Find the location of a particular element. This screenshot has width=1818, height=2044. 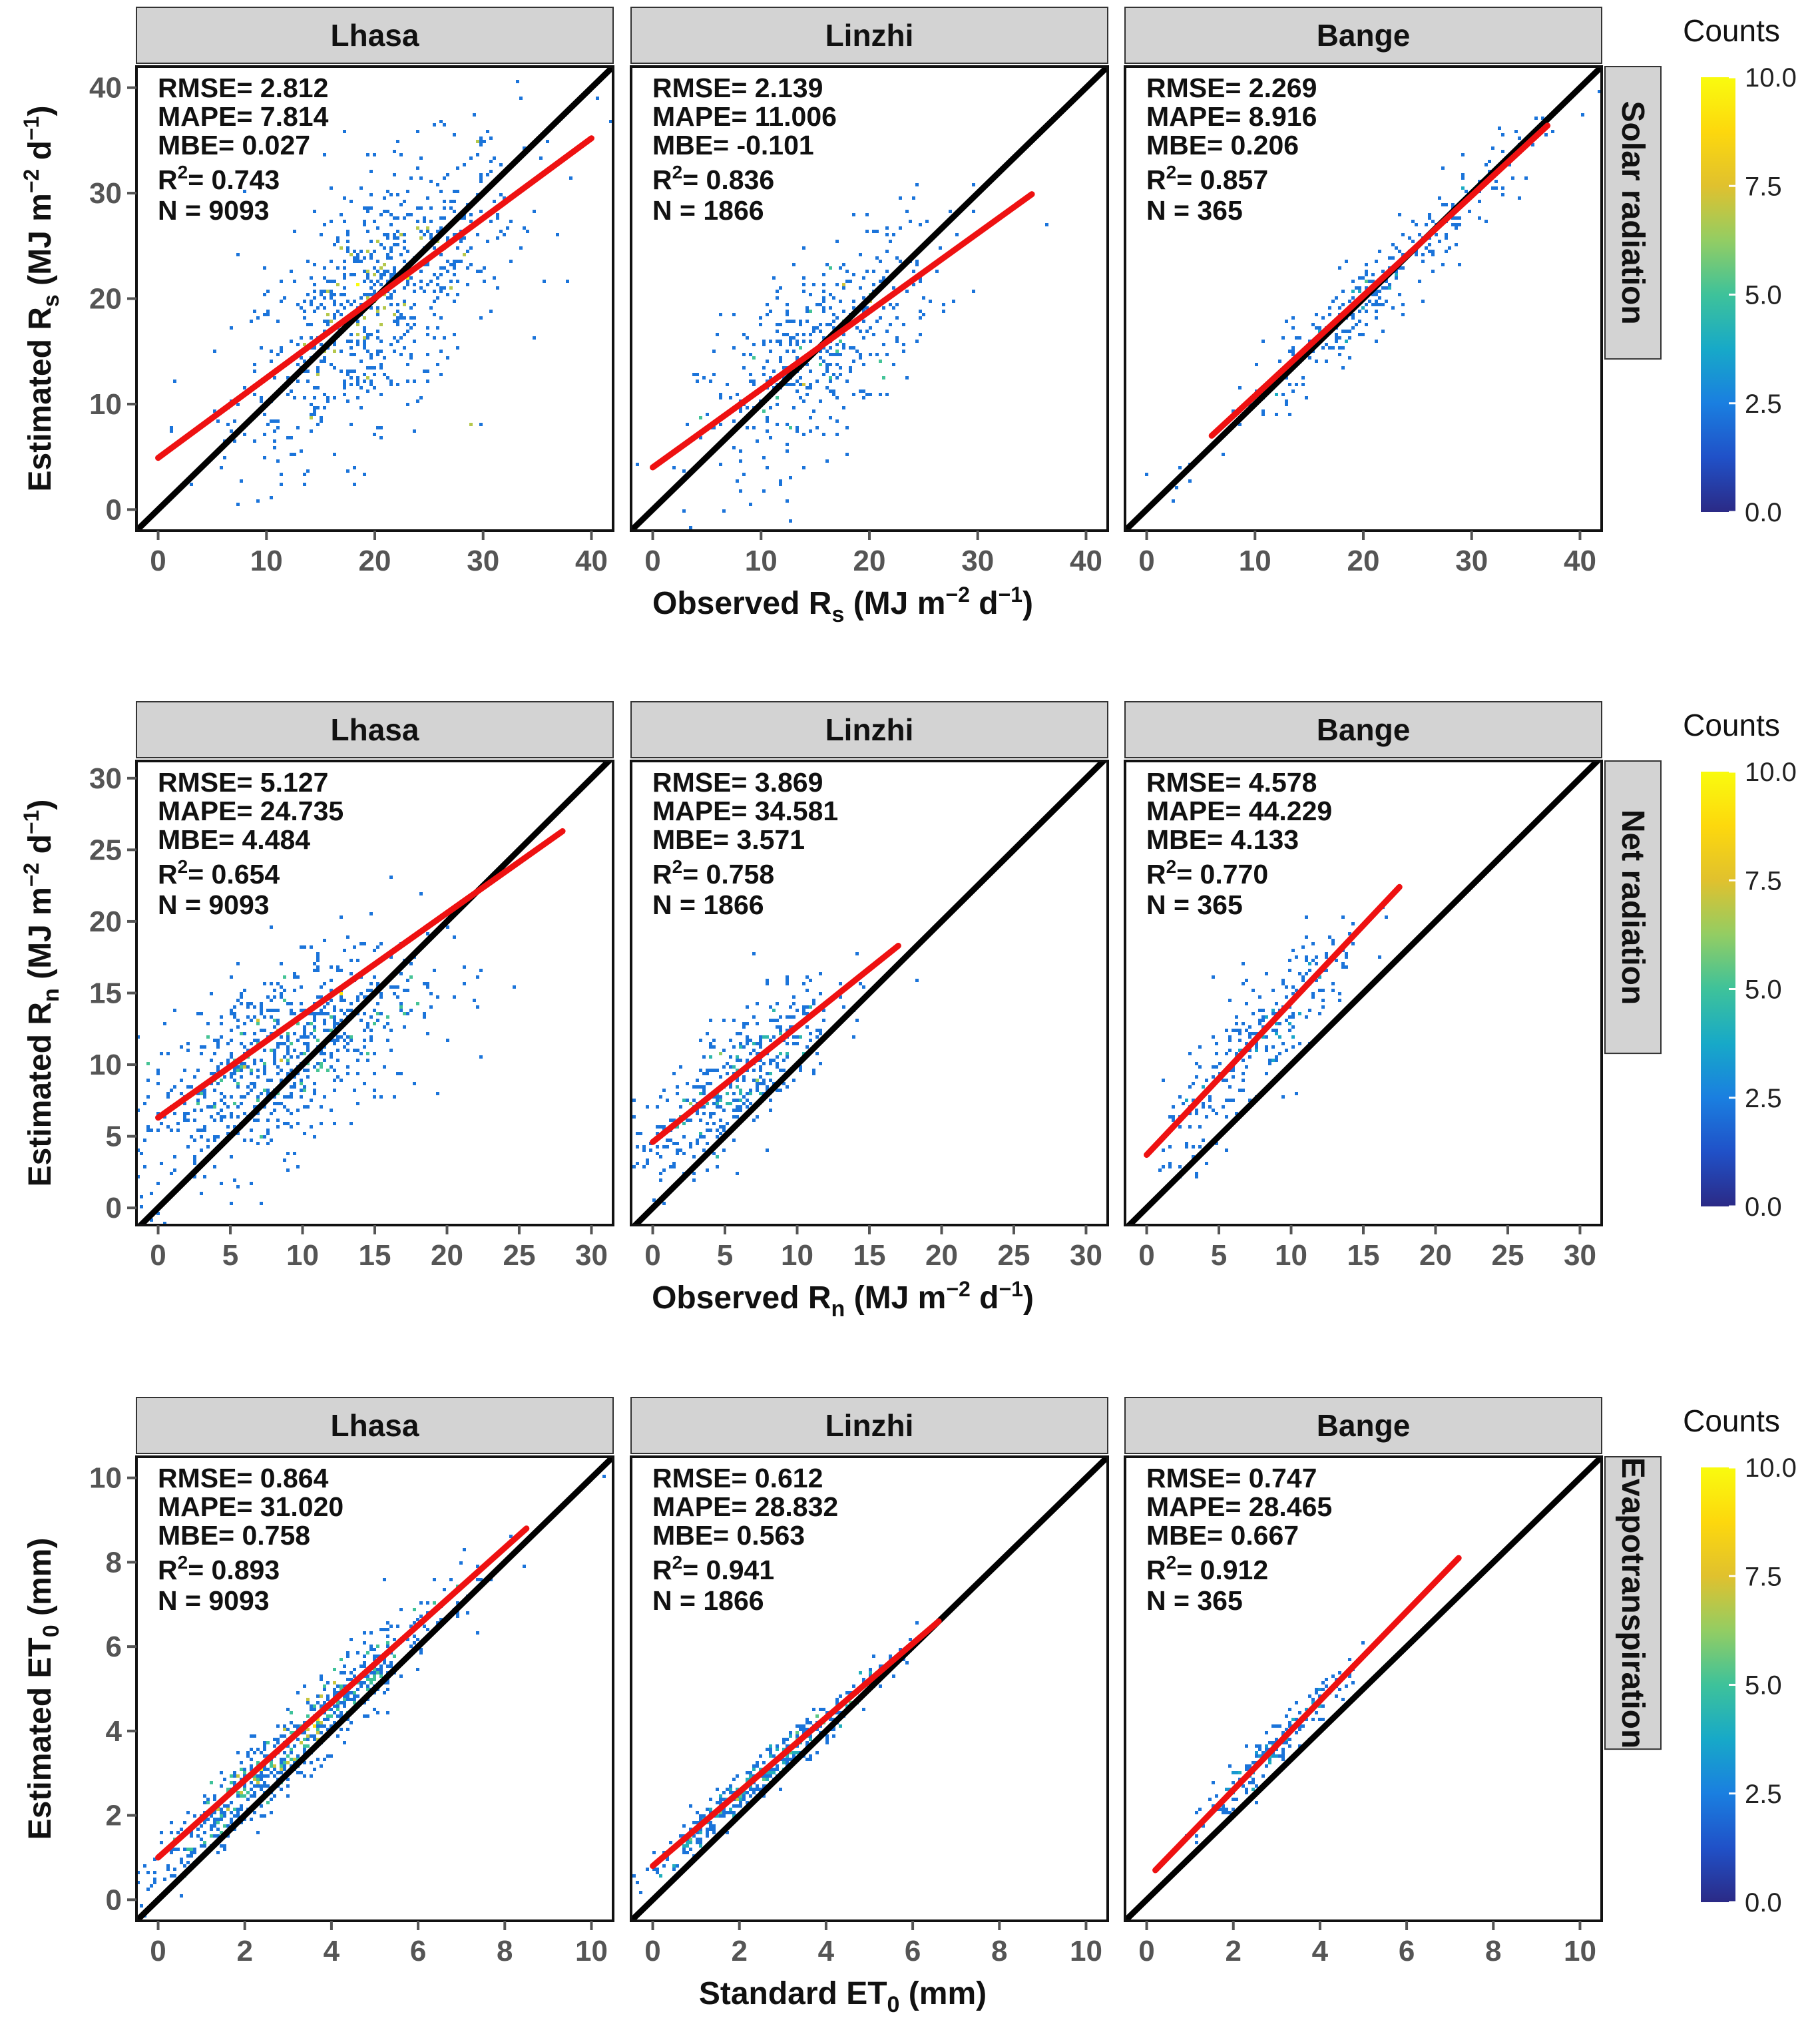

y-tick-label: 15 is located at coordinates (105, 993).